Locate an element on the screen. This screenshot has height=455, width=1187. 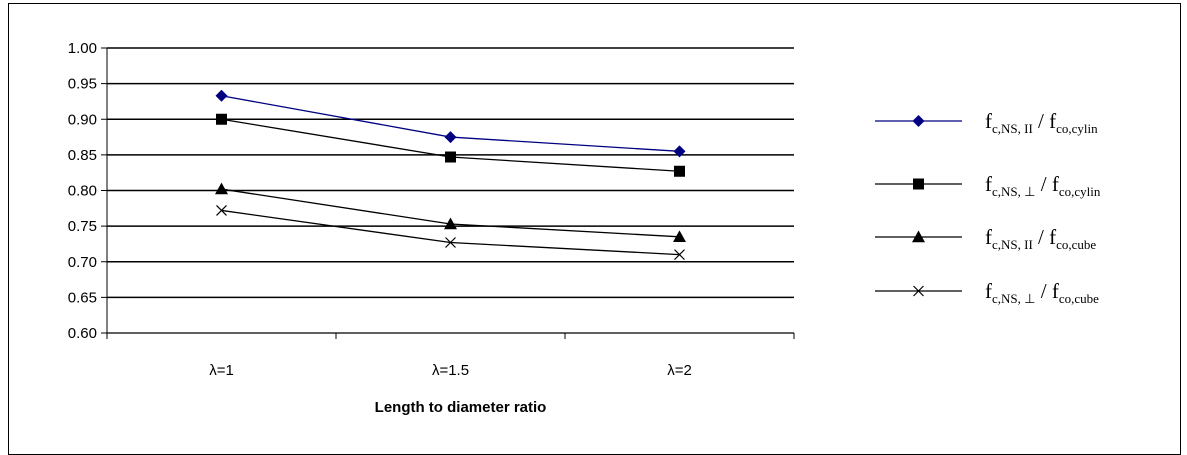
y-tick-label: 1.00 is located at coordinates (82, 48).